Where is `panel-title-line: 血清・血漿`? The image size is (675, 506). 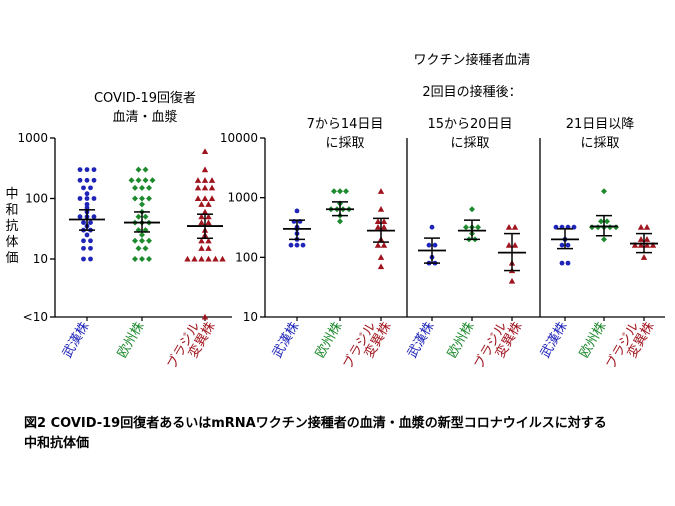
panel-title-line: 血清・血漿 is located at coordinates (144, 117).